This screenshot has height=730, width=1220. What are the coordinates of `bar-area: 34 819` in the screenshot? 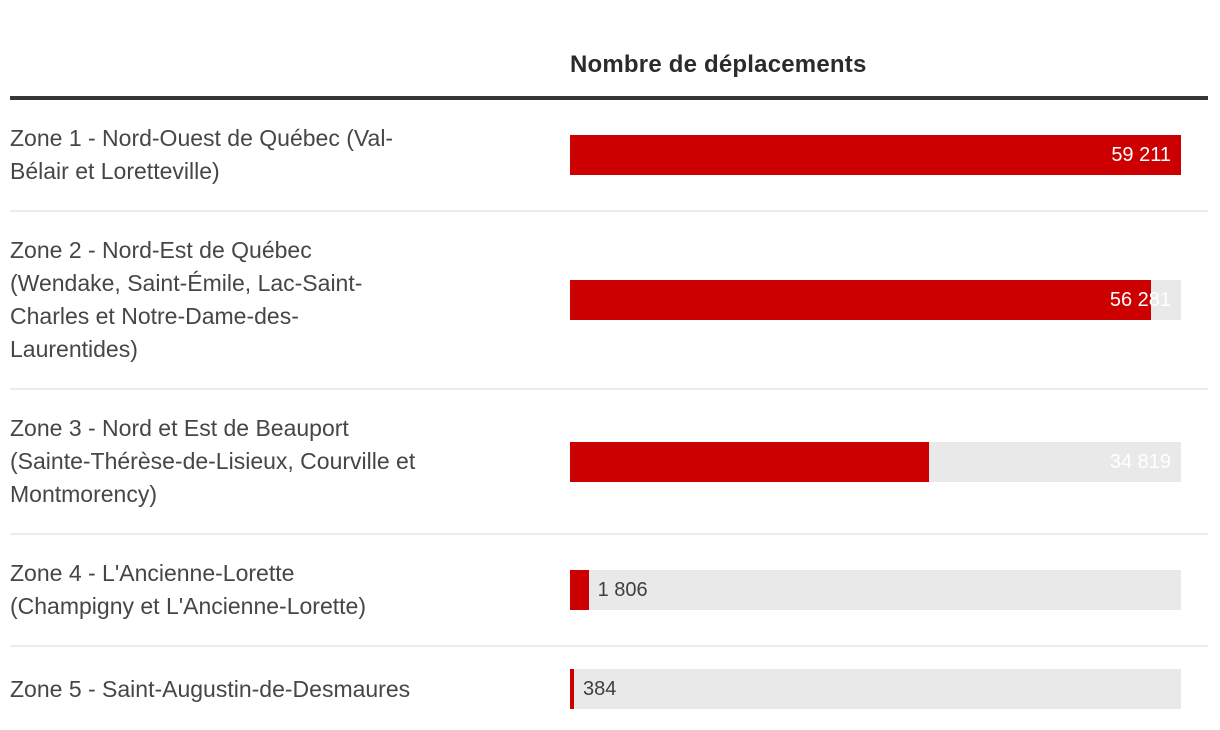 It's located at (875, 461).